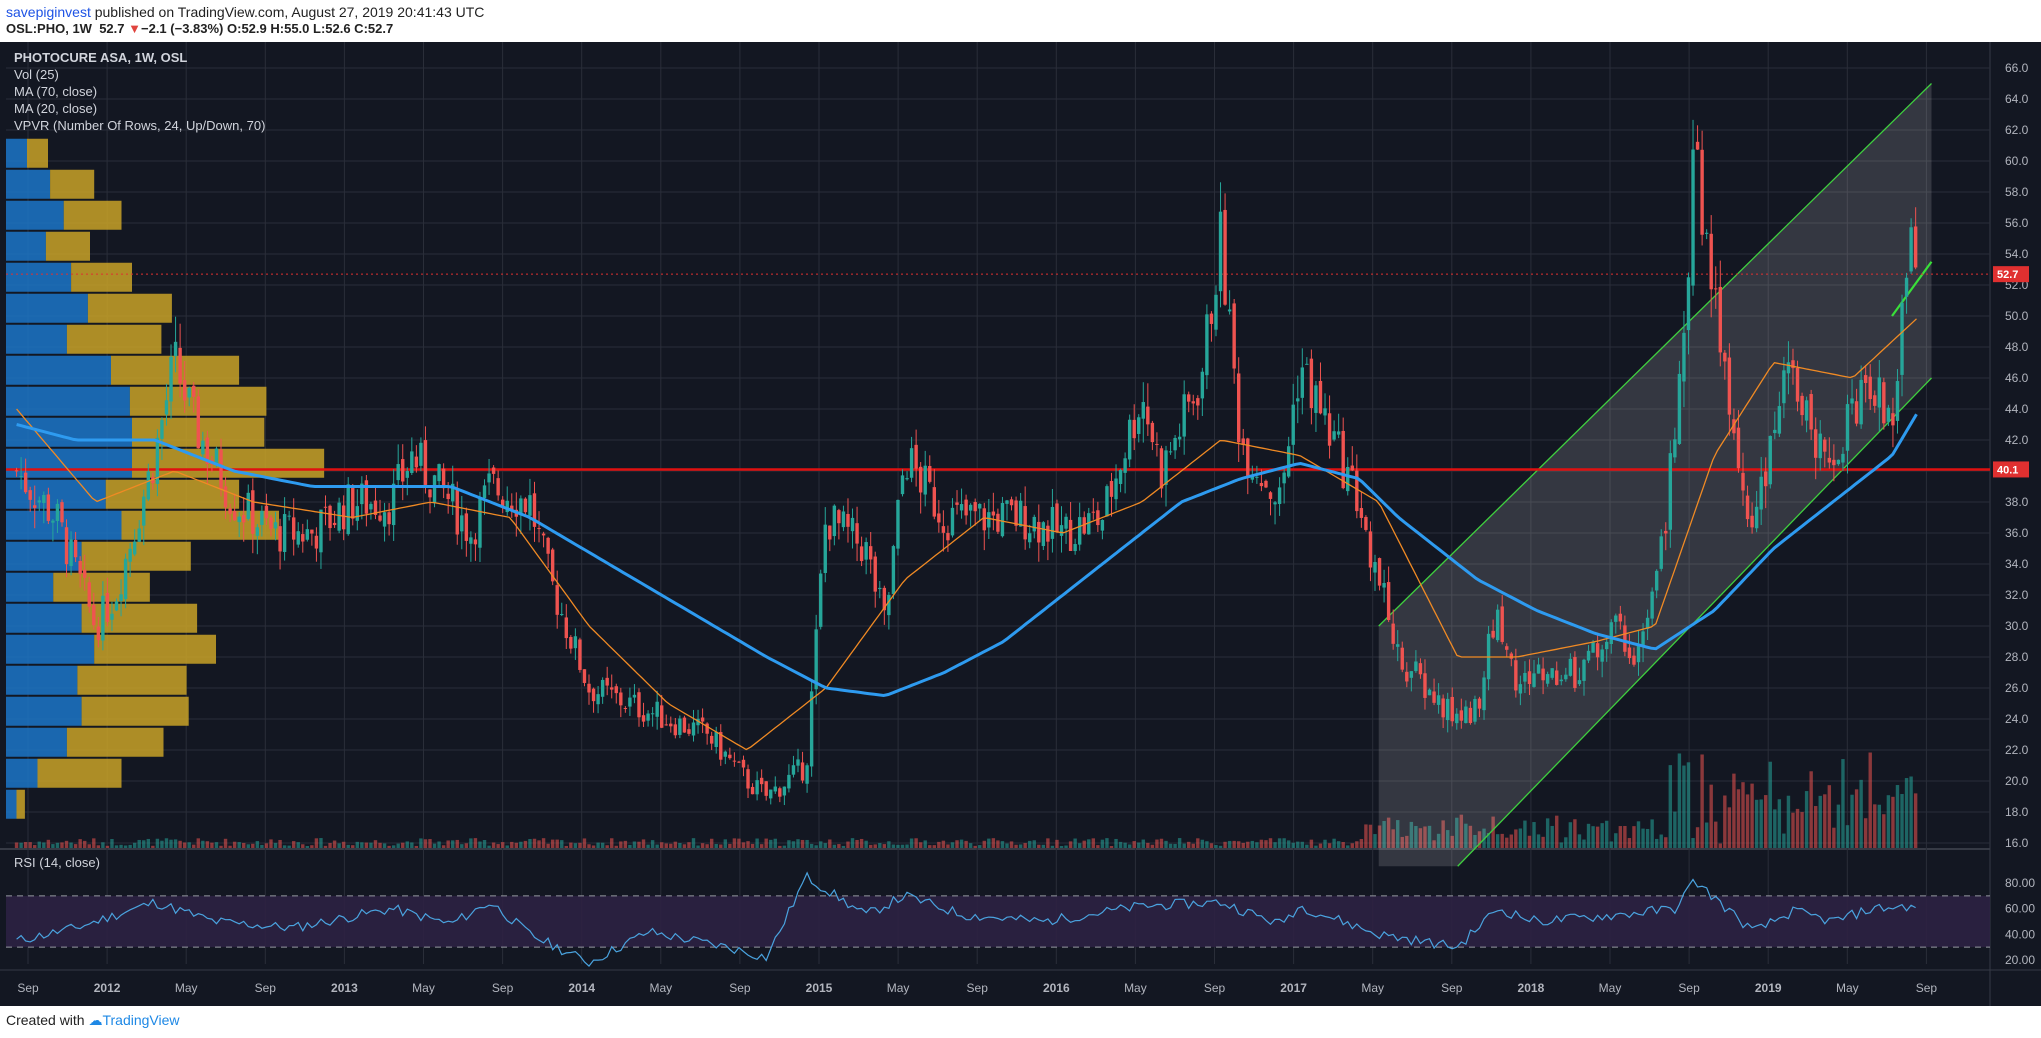 The height and width of the screenshot is (1038, 2041). What do you see at coordinates (2017, 843) in the screenshot?
I see `price-axis-label: 16.0` at bounding box center [2017, 843].